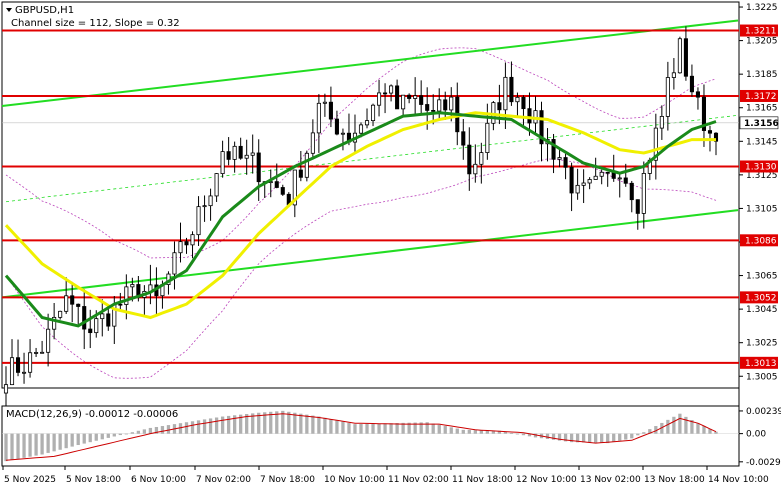 This screenshot has height=489, width=781. What do you see at coordinates (761, 364) in the screenshot?
I see `level-label: 1.3013` at bounding box center [761, 364].